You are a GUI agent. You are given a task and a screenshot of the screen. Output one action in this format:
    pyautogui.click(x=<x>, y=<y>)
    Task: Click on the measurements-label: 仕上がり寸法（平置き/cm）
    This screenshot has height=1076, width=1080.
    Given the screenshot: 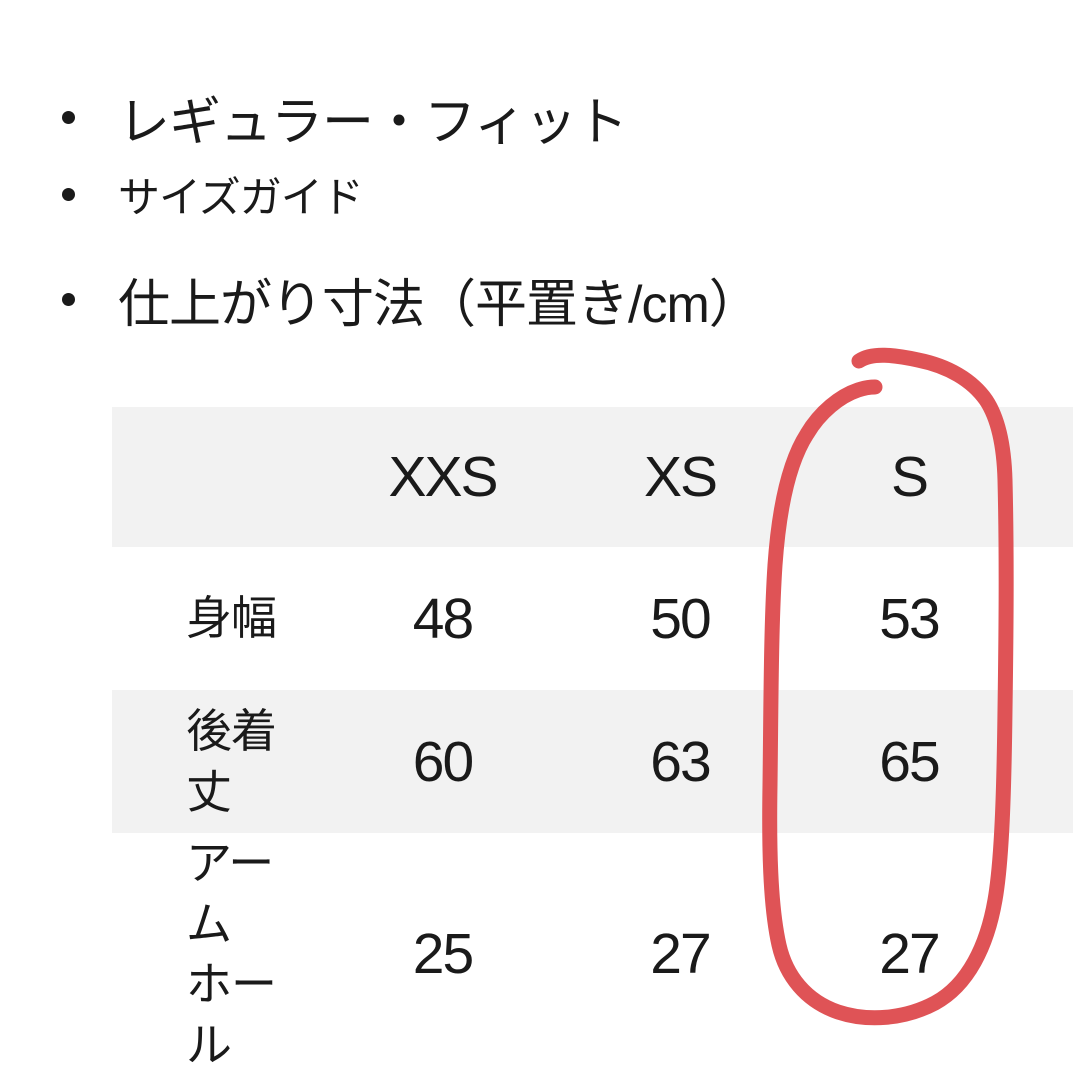 What is the action you would take?
    pyautogui.click(x=439, y=305)
    